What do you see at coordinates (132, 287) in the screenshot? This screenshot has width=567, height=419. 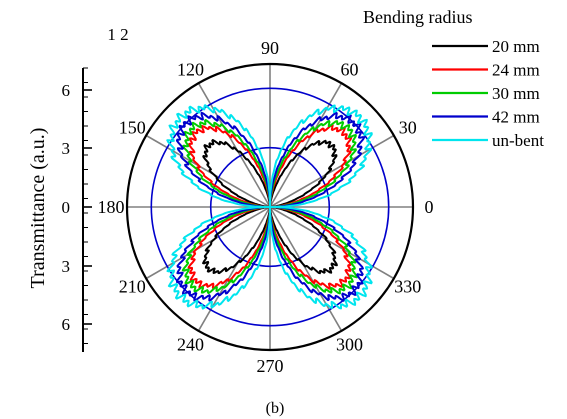 I see `angle-label-210: 210` at bounding box center [132, 287].